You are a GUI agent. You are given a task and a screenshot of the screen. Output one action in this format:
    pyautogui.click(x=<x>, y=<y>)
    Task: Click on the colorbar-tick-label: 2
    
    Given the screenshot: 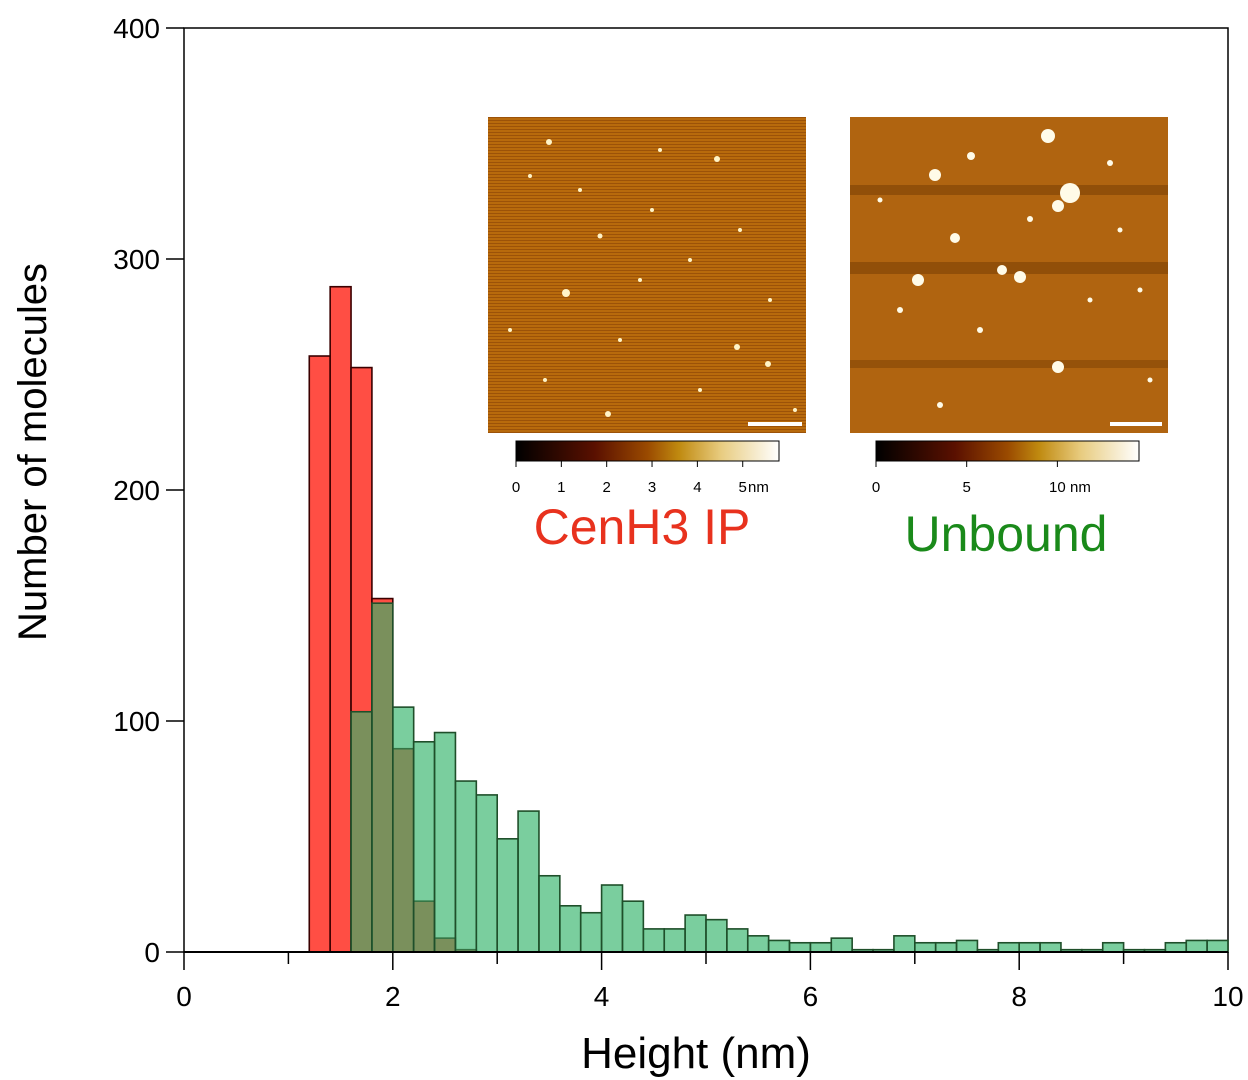 What is the action you would take?
    pyautogui.click(x=607, y=487)
    